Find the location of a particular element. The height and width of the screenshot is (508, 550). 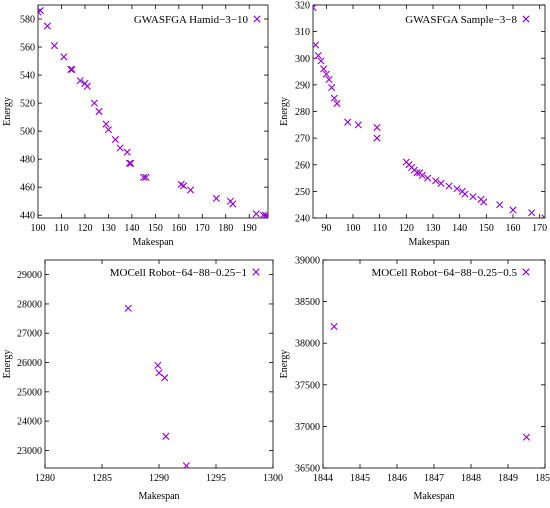

y-tick-label: 320 is located at coordinates (302, 6).